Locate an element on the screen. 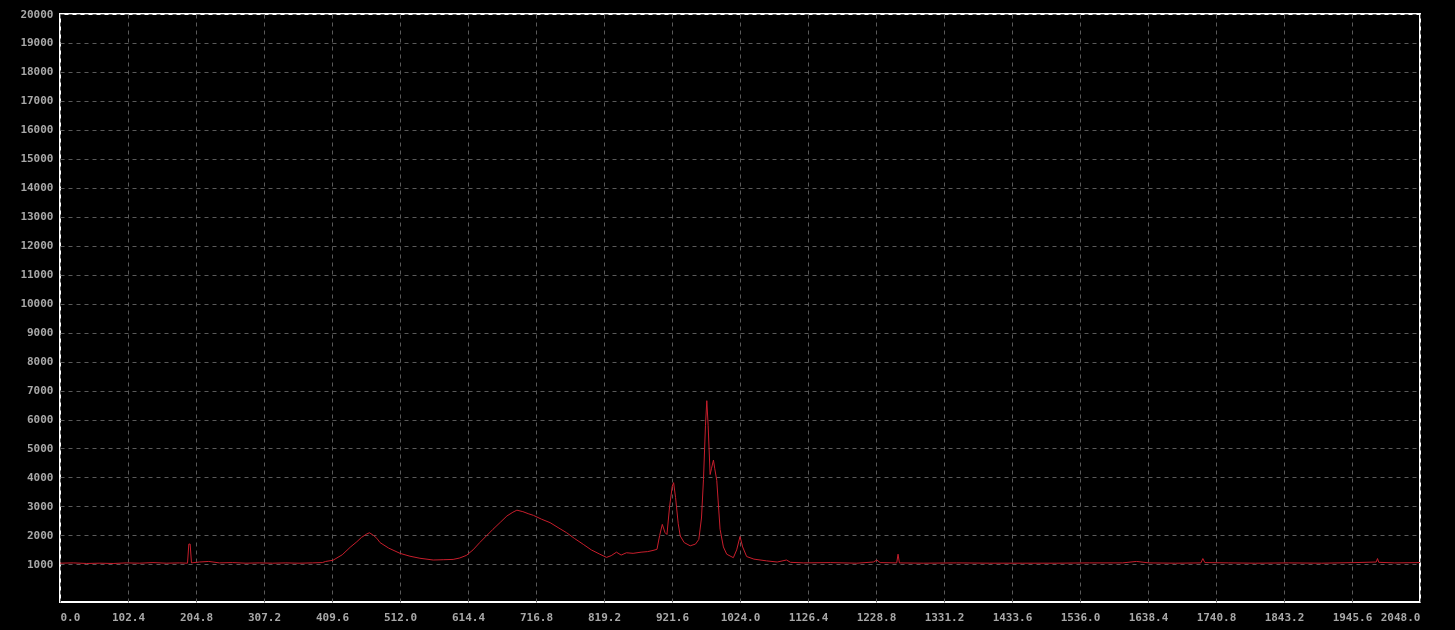  x-tick-label: 716.8 is located at coordinates (536, 617).